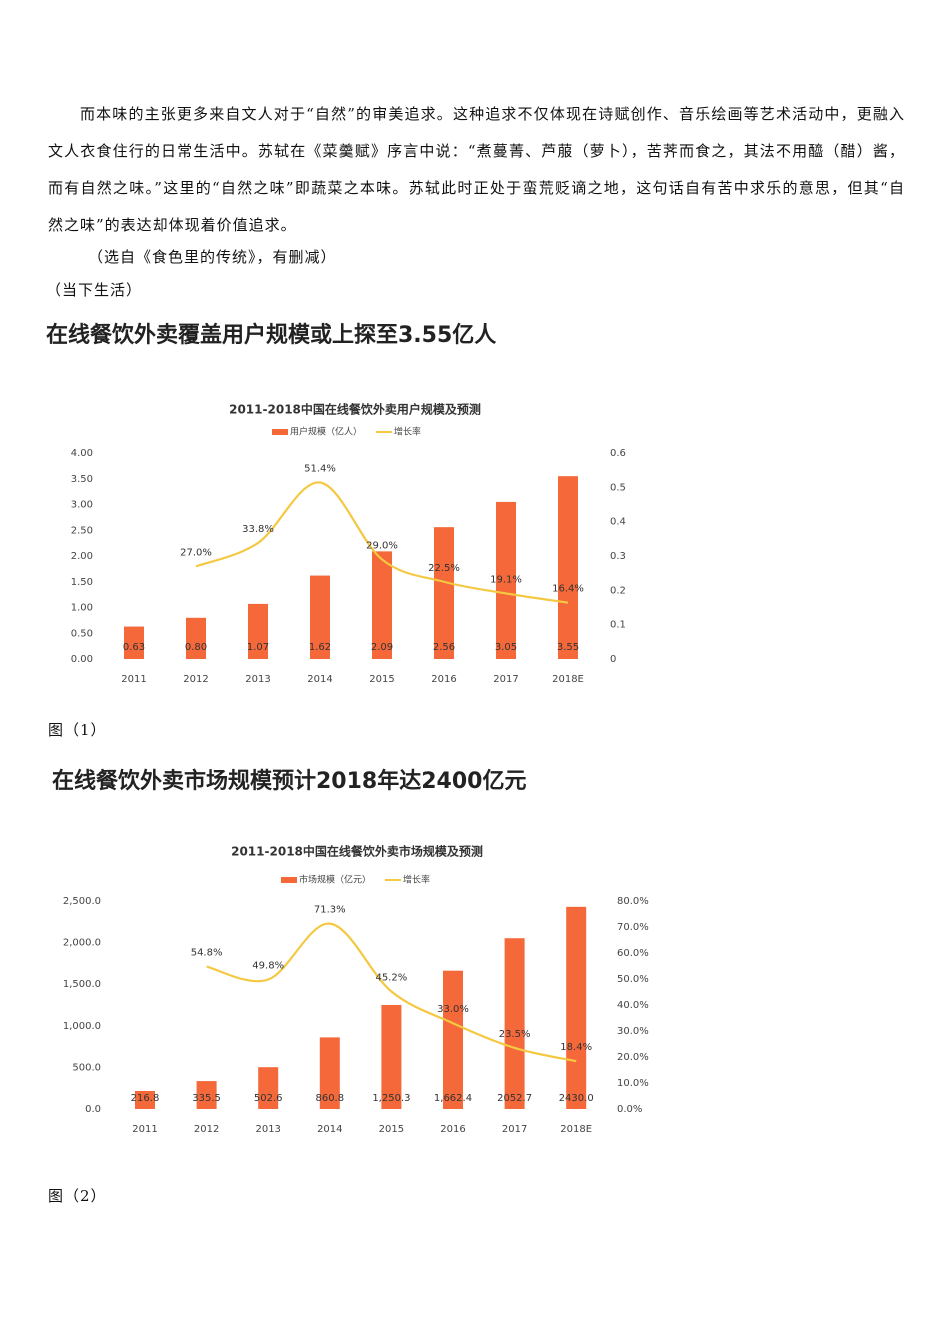  Describe the element at coordinates (618, 625) in the screenshot. I see `y2-tick-label: 0.1` at that location.